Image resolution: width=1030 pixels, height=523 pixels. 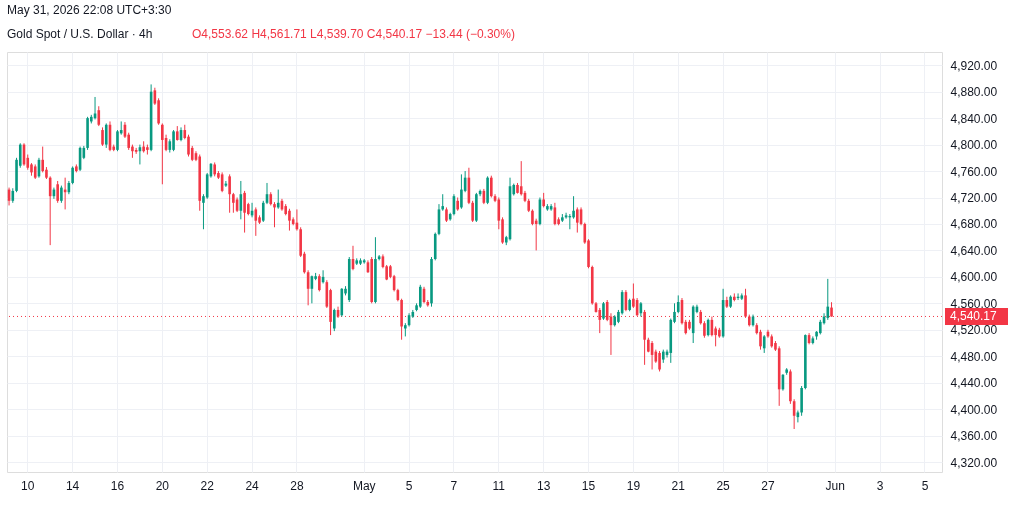 What do you see at coordinates (72, 485) in the screenshot?
I see `x-tick-label: 14` at bounding box center [72, 485].